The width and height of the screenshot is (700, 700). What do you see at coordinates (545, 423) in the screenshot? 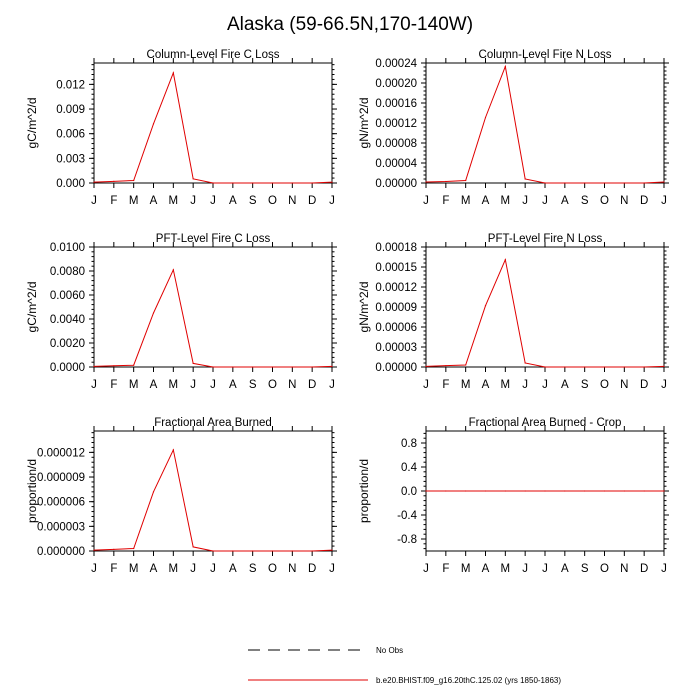
I see `chart-title: Fractional Area Burned - Crop` at bounding box center [545, 423].